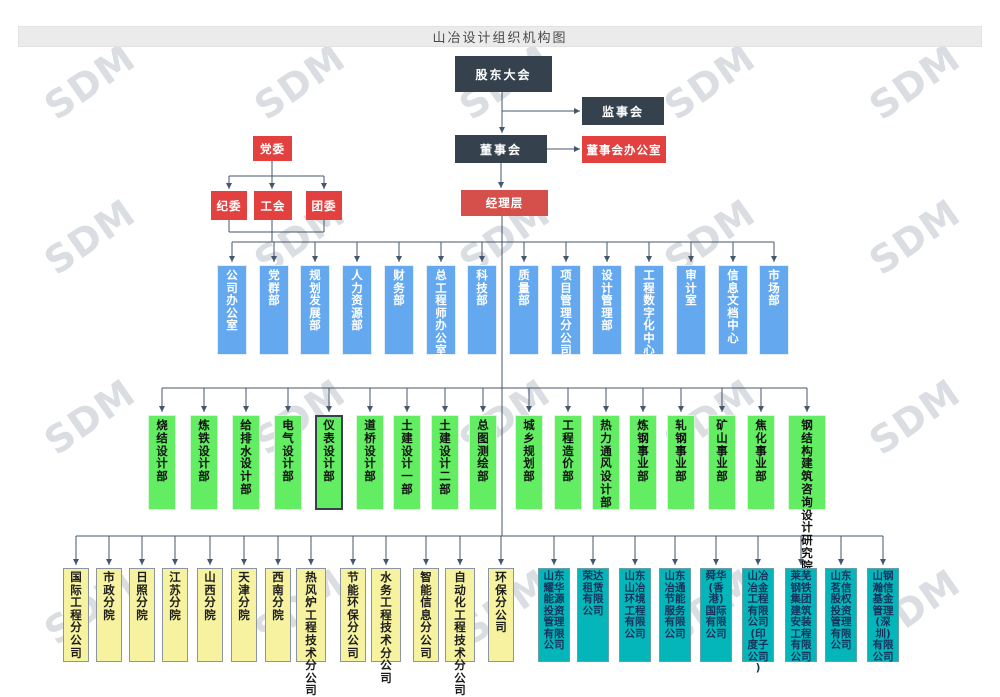 Image resolution: width=1000 pixels, height=697 pixels. What do you see at coordinates (278, 615) in the screenshot?
I see `node-branch-company: 西南分院` at bounding box center [278, 615].